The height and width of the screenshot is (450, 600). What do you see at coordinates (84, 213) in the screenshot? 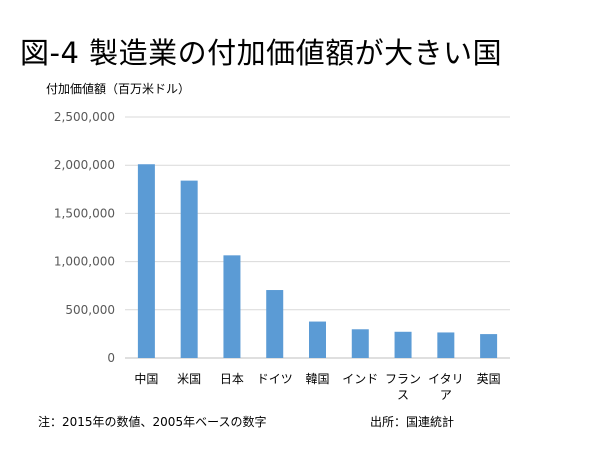
I see `y-tick-label: 1,500,000` at bounding box center [84, 213].